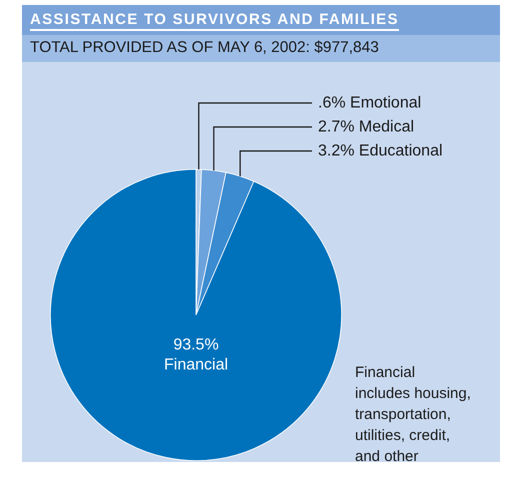  Describe the element at coordinates (380, 151) in the screenshot. I see `slice-label: 3.2% Educational` at that location.